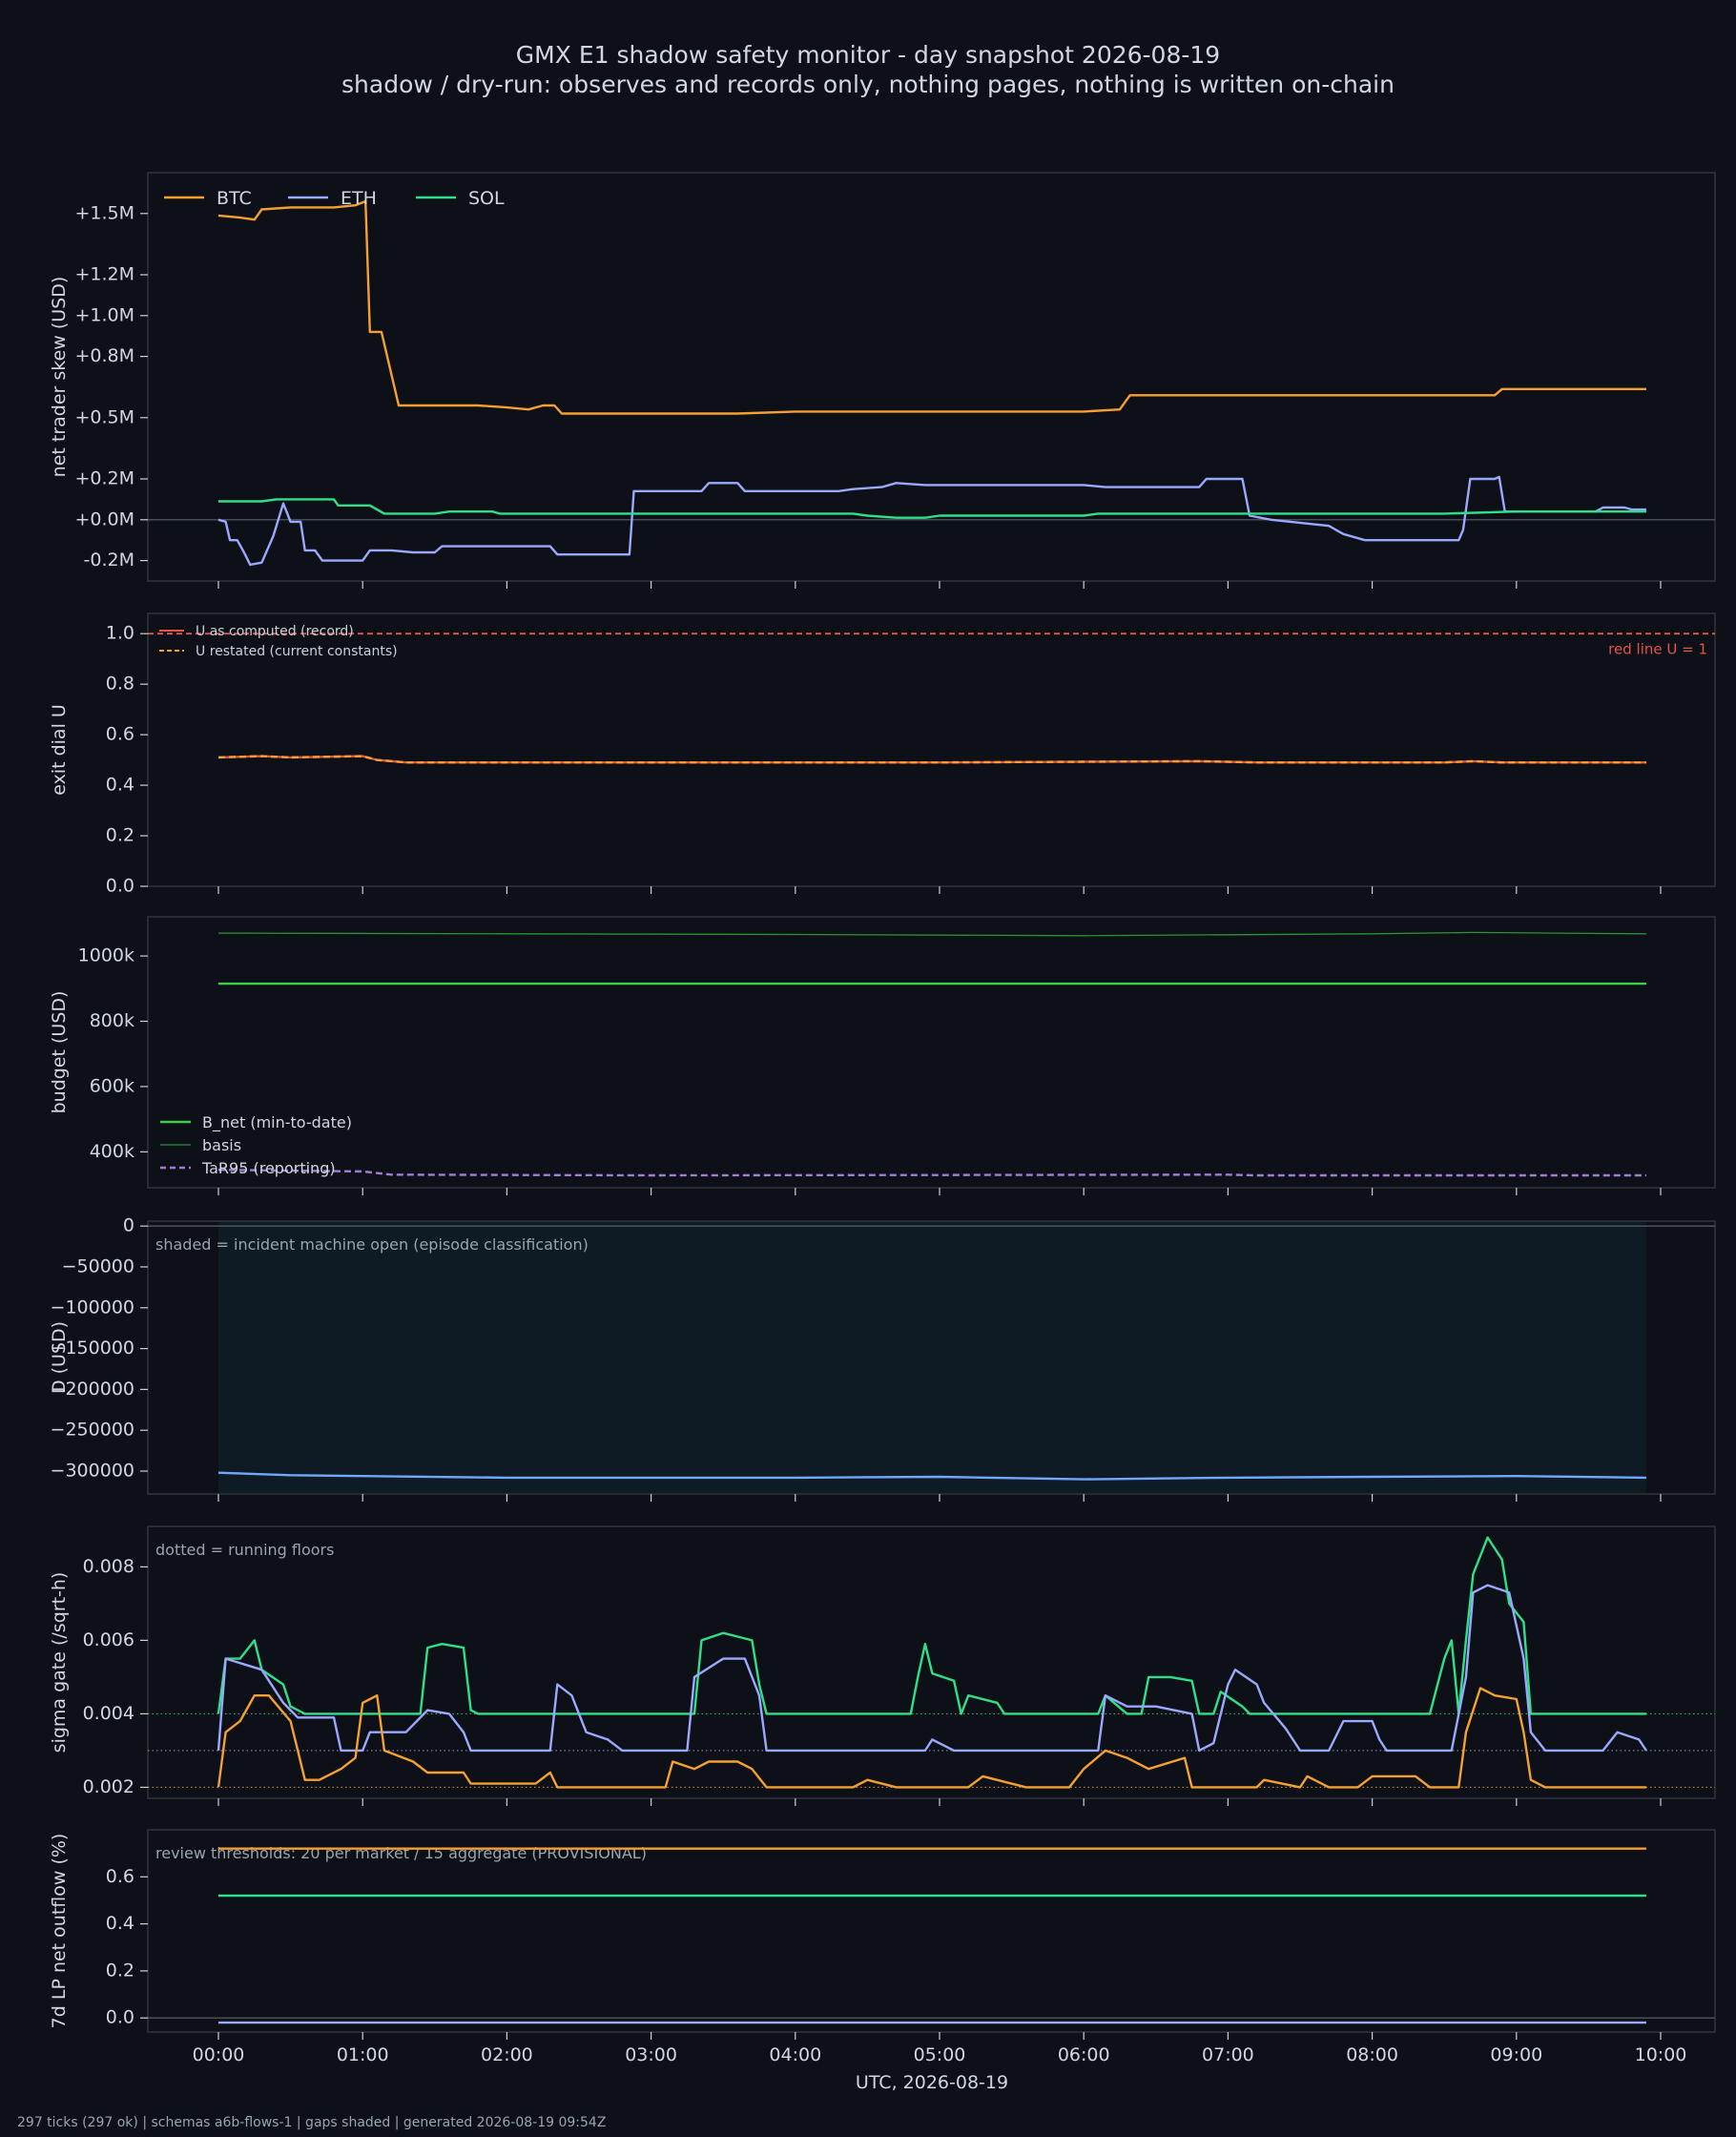 The width and height of the screenshot is (1736, 2137). I want to click on legend-label: basis, so click(221, 1145).